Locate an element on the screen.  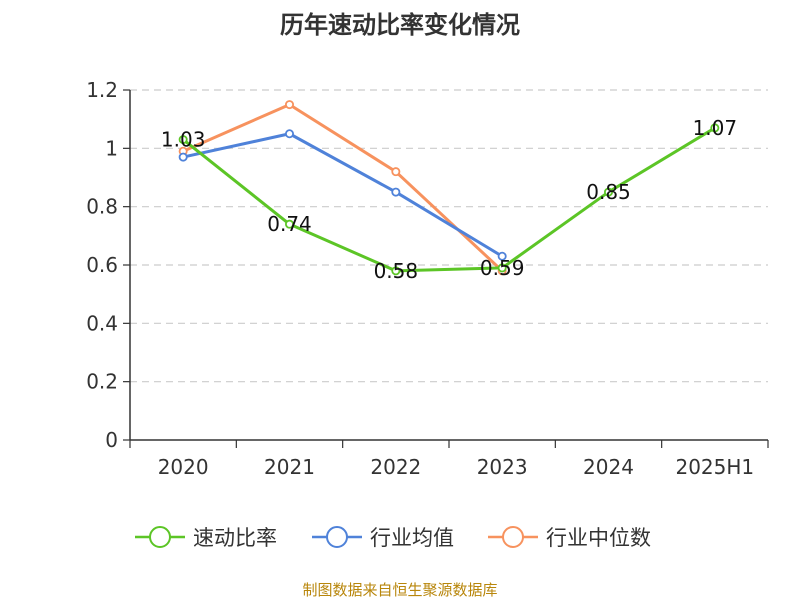
data-label: 0.85 is located at coordinates (608, 192).